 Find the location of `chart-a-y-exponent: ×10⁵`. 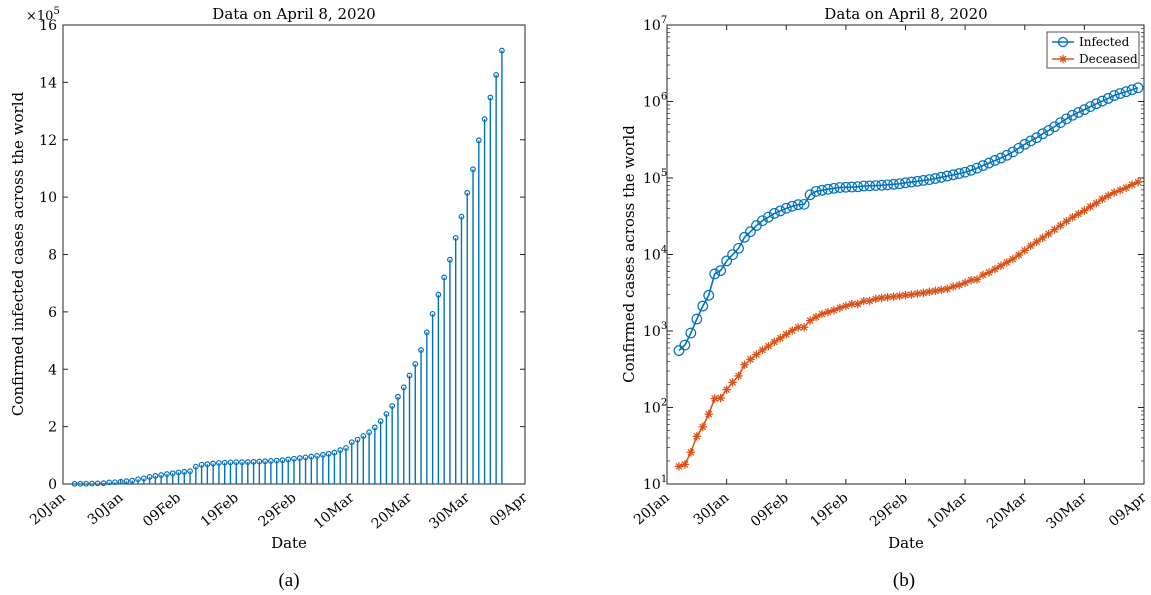

chart-a-y-exponent: ×10⁵ is located at coordinates (43, 15).